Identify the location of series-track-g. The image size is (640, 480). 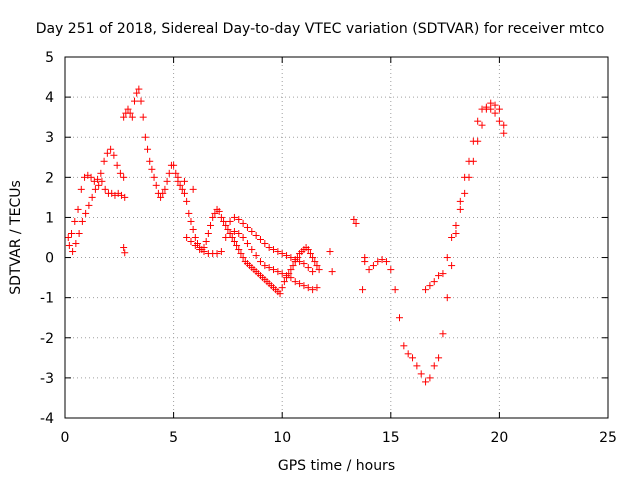
(434, 244).